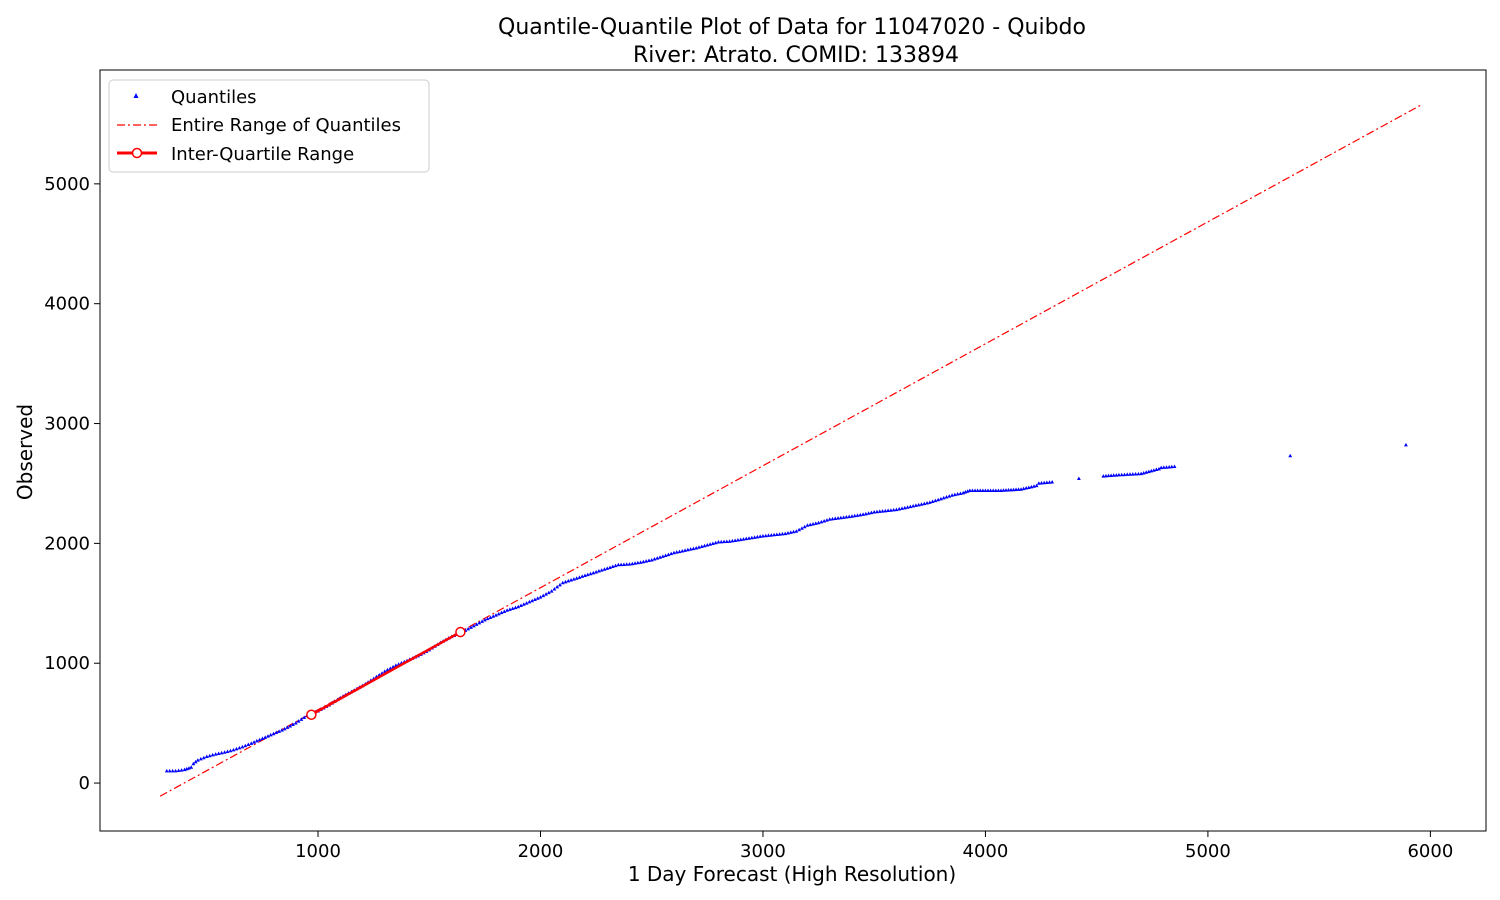 The image size is (1500, 900). I want to click on x-tick-label: 4000, so click(986, 851).